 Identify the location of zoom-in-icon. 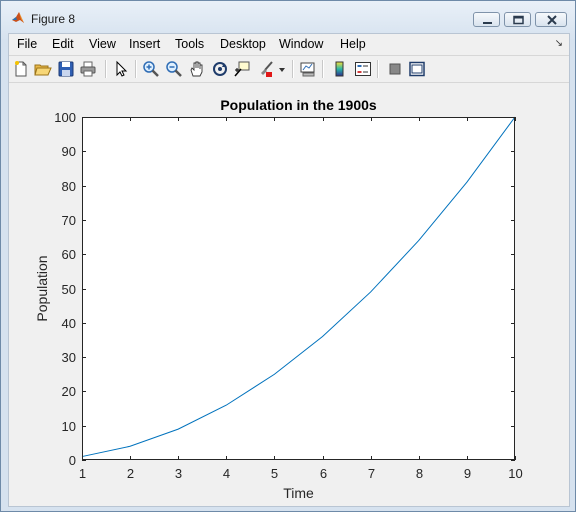
(151, 69).